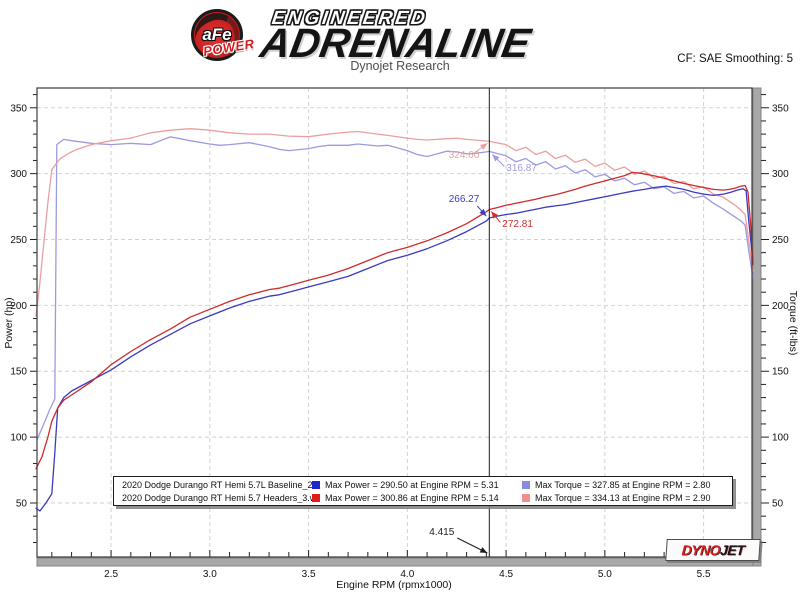  Describe the element at coordinates (464, 200) in the screenshot. I see `cursor-value-baseline-power: 266.27` at that location.